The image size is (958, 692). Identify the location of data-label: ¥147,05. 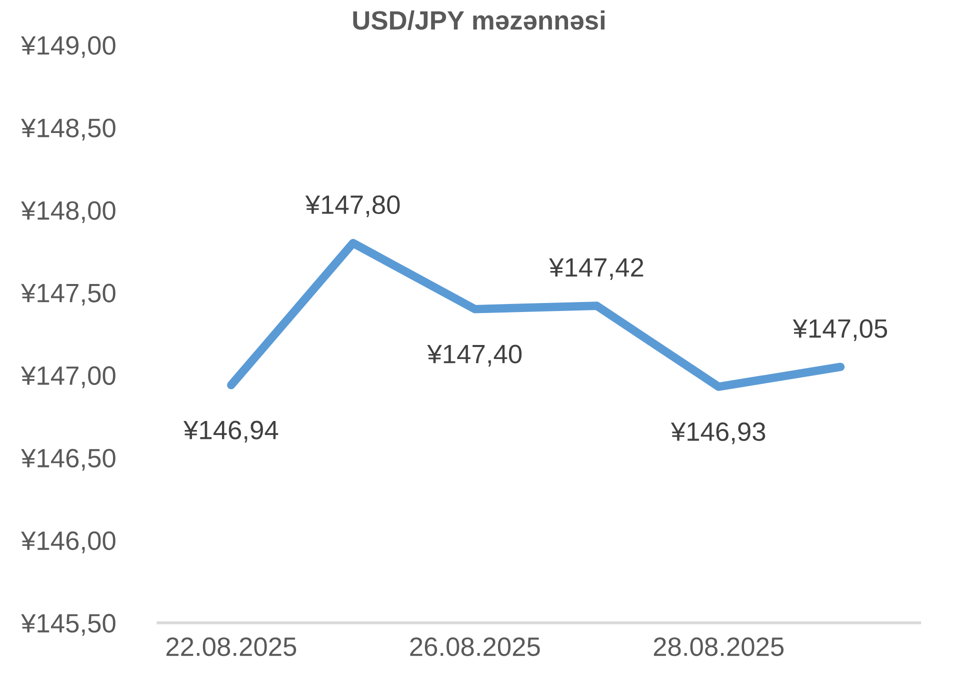
(840, 330).